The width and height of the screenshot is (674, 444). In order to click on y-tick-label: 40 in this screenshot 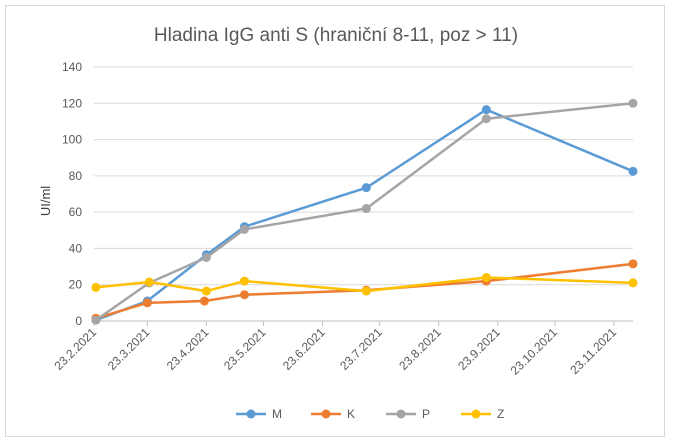, I will do `click(76, 248)`.